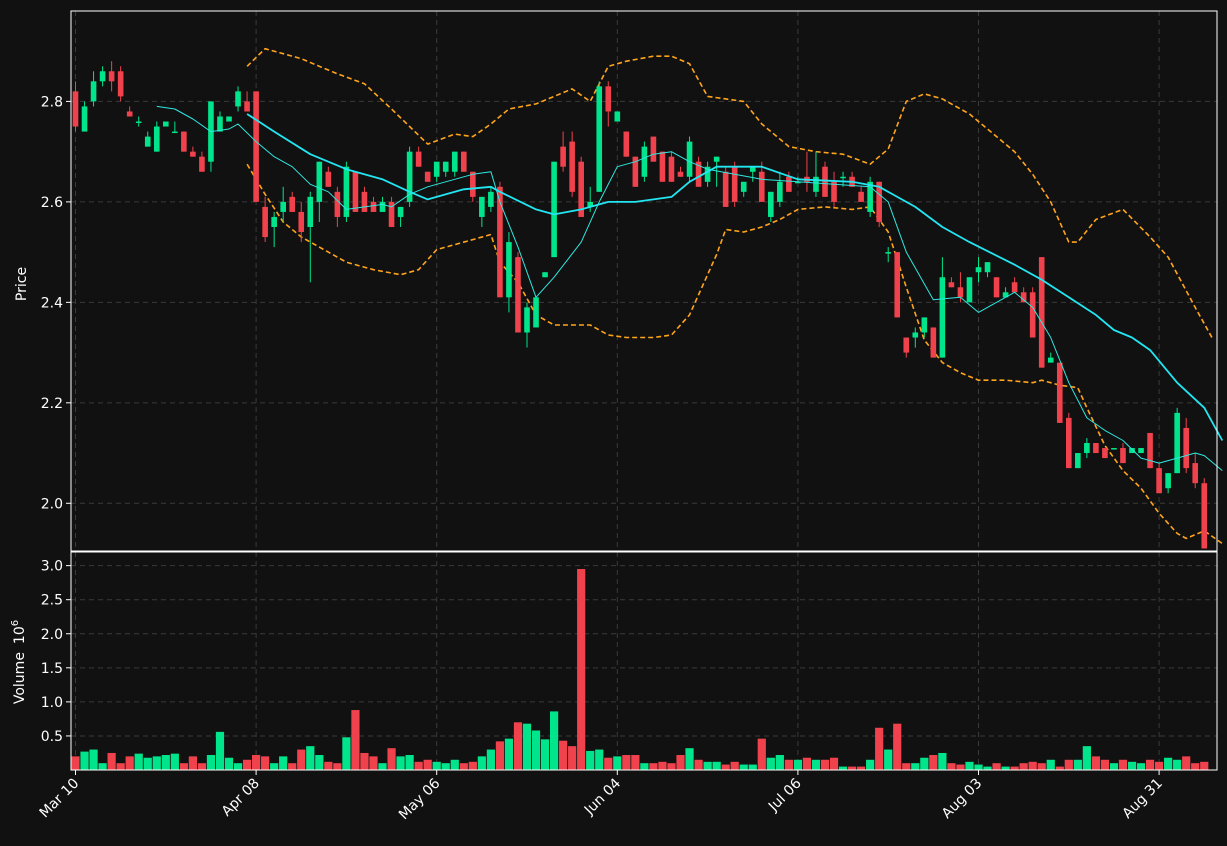  Describe the element at coordinates (52, 601) in the screenshot. I see `volume-tick-label: 2.5` at that location.